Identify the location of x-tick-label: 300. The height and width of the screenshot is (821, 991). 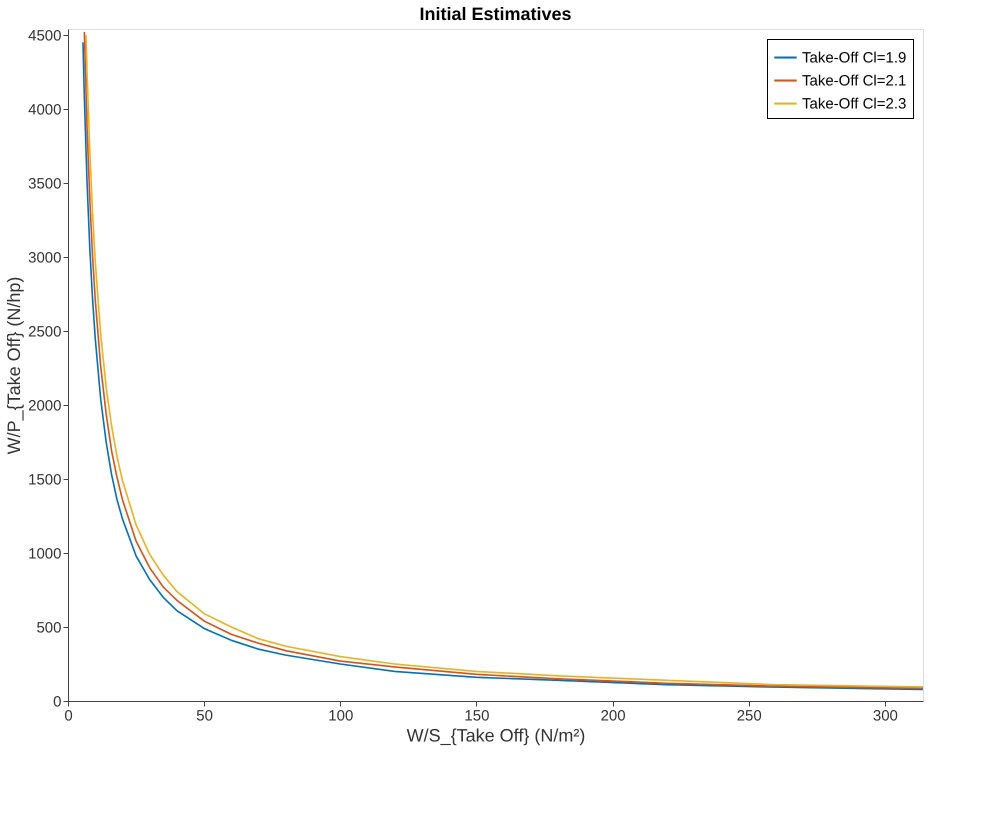
(885, 716).